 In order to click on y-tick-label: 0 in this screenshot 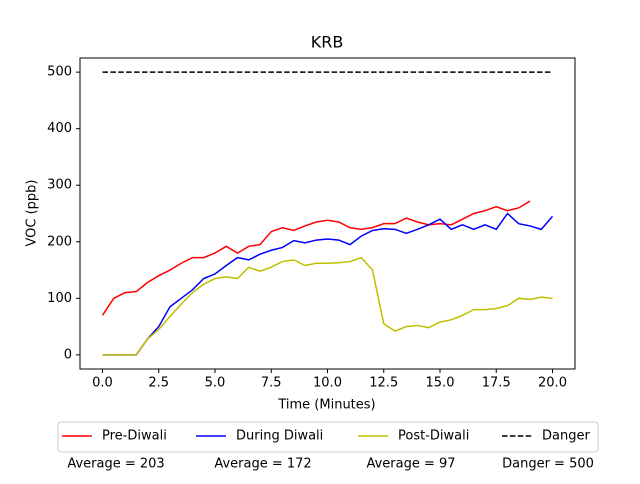, I will do `click(68, 354)`.